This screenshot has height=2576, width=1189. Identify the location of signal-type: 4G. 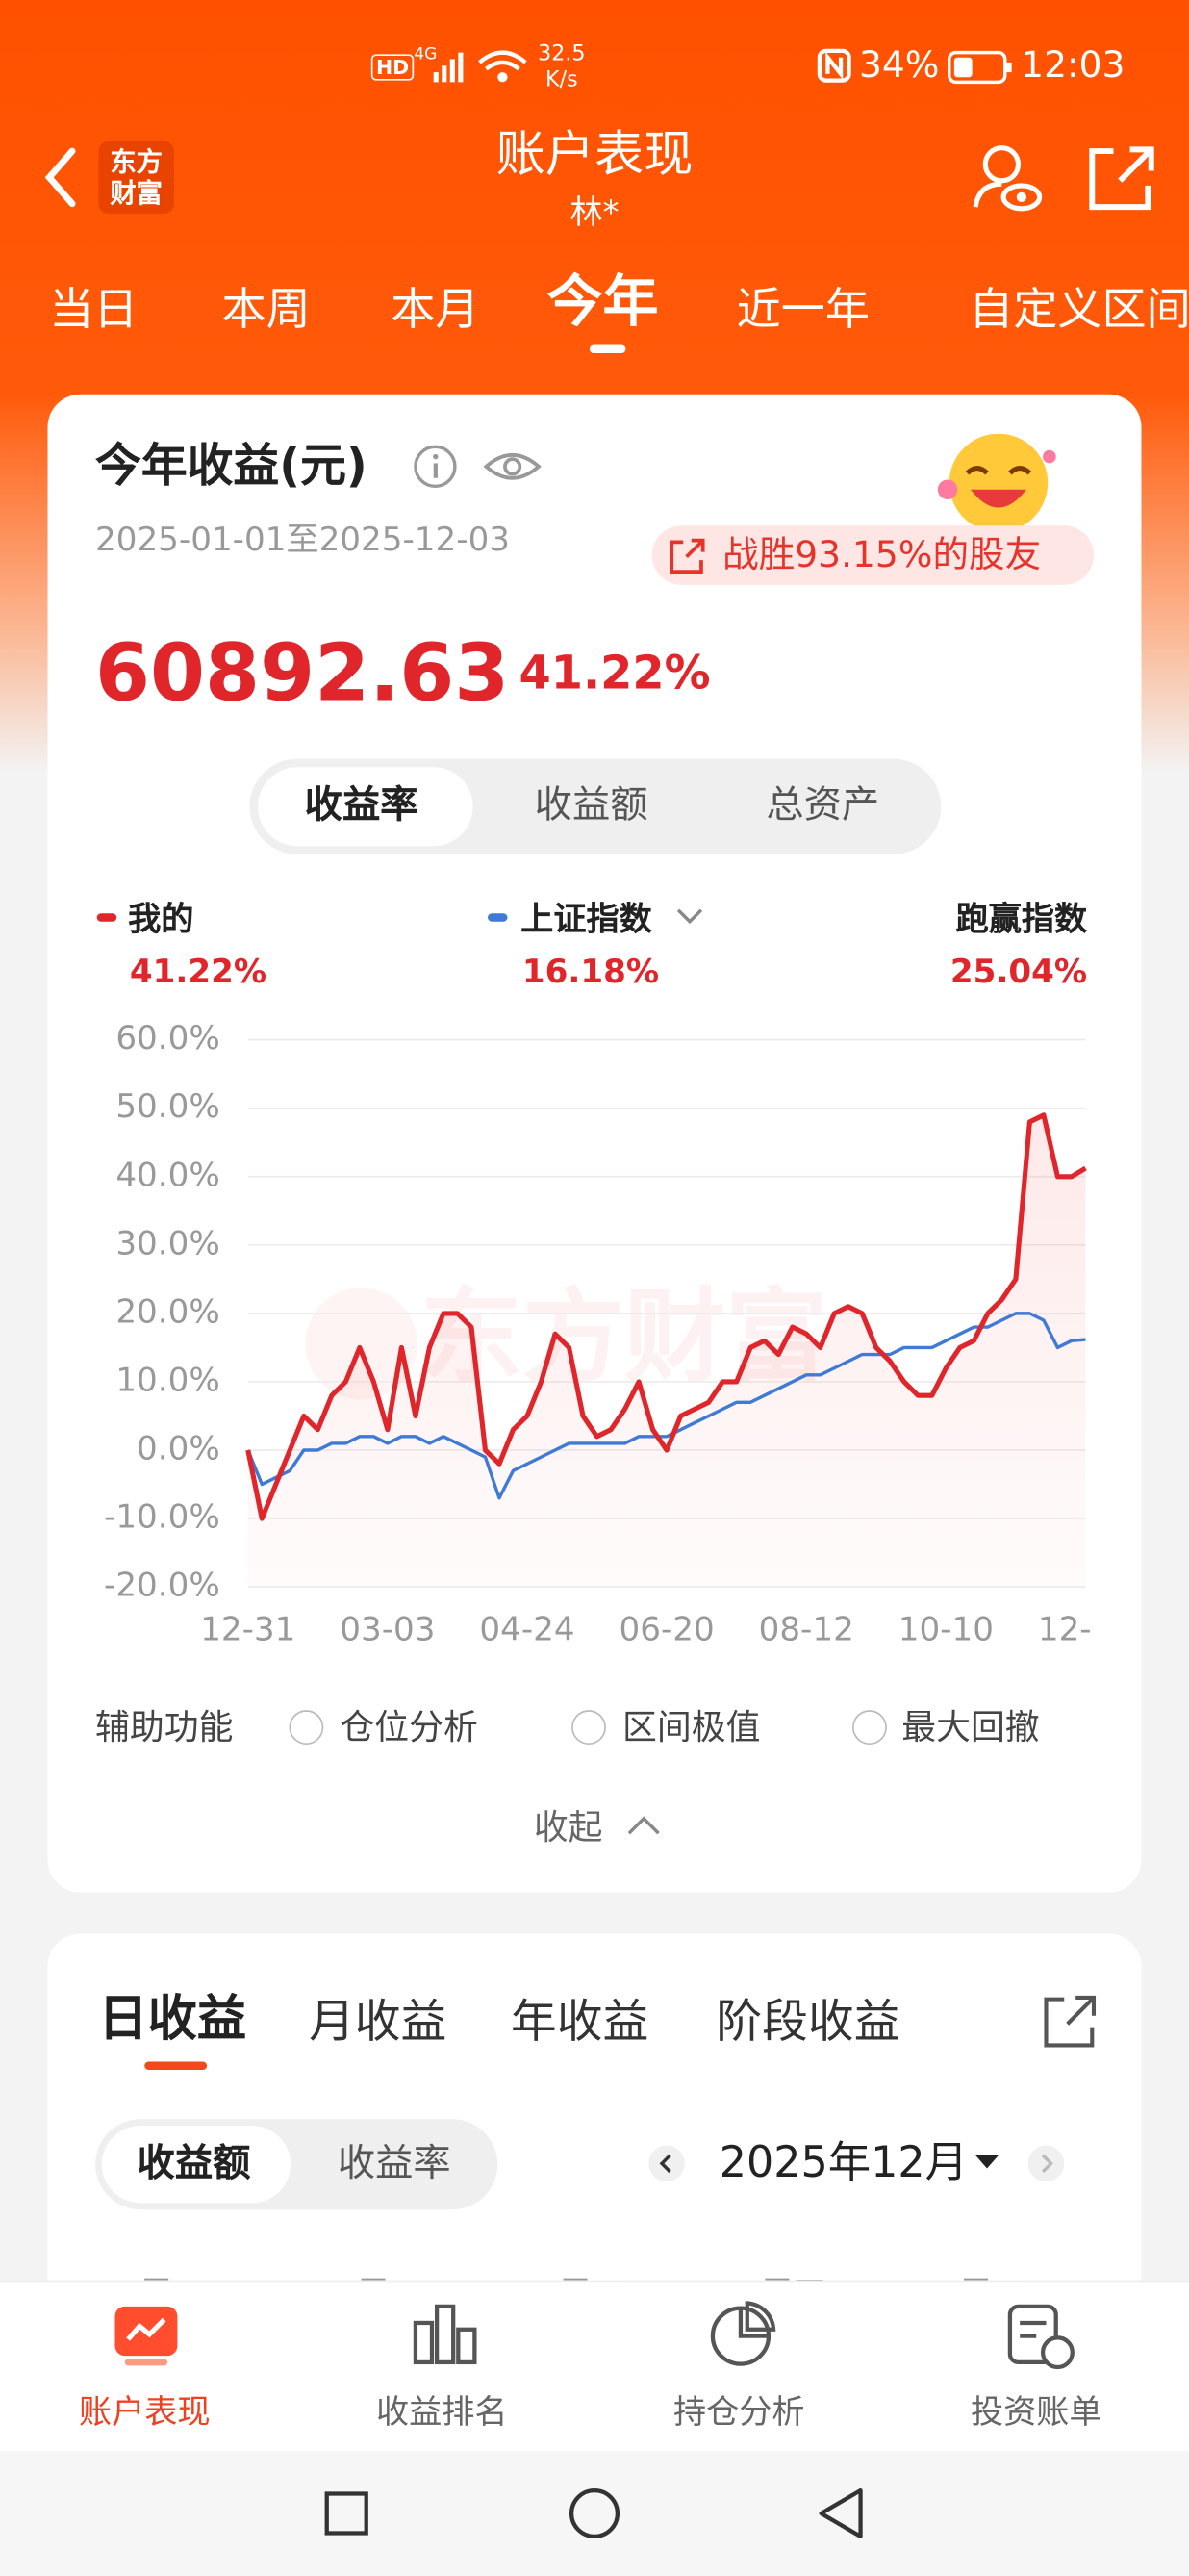
(426, 54).